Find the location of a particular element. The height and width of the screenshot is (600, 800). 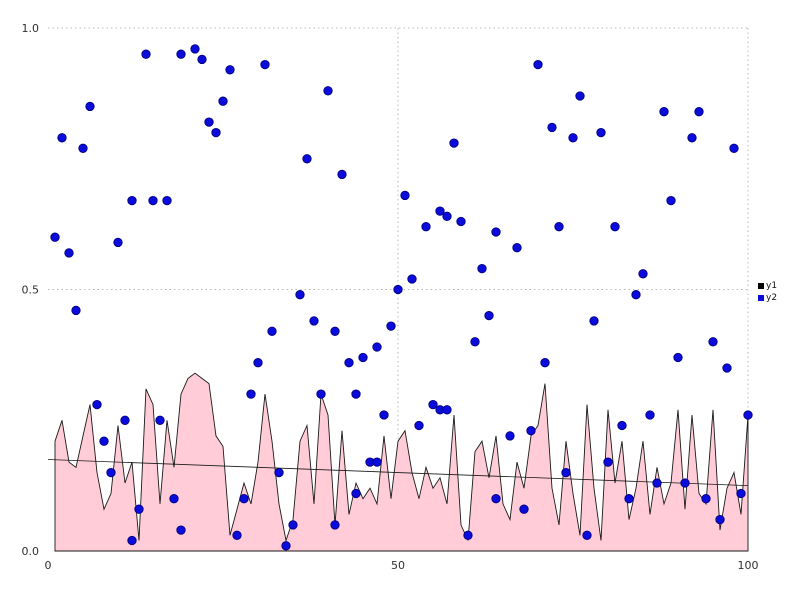

y-tick-label: 0.0 is located at coordinates (31, 551).